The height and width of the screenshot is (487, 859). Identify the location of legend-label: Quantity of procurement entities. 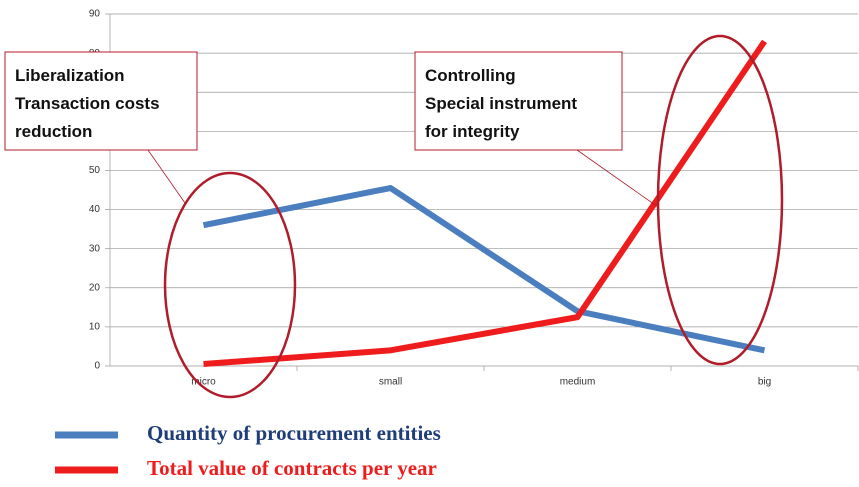
(294, 433).